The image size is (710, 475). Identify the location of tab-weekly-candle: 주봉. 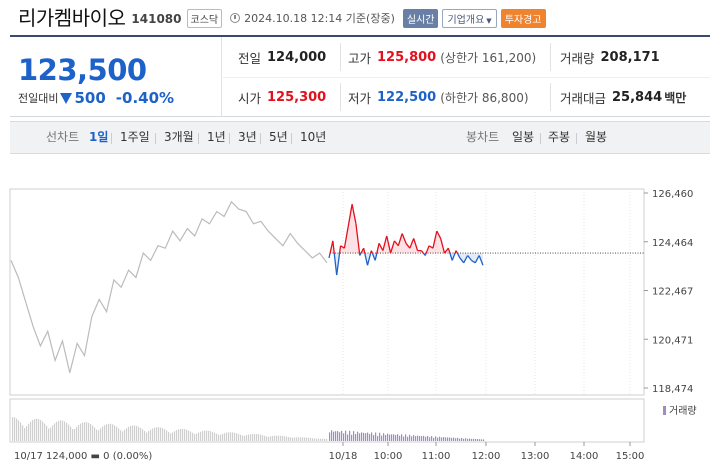
(559, 137).